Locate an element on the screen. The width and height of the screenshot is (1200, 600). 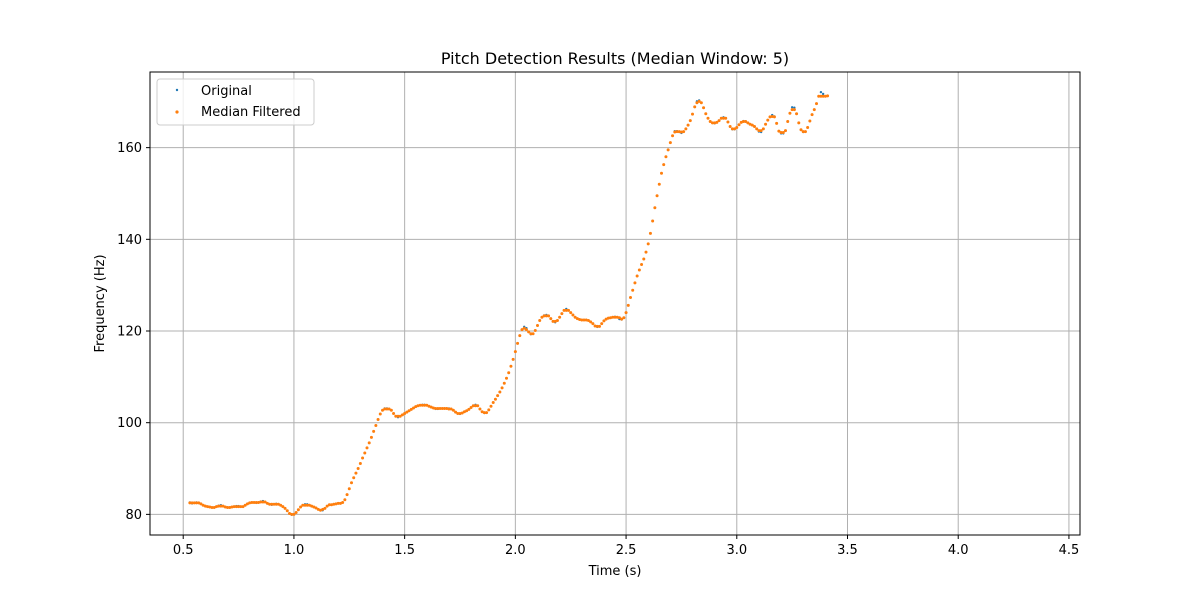
x-tick-label: 0.5 is located at coordinates (183, 550).